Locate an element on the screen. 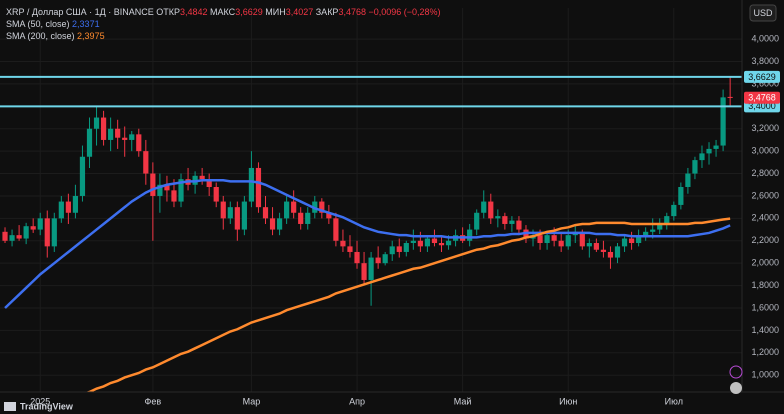 This screenshot has width=784, height=414. legend-entry: SMA (200, close) 2,3975 is located at coordinates (223, 36).